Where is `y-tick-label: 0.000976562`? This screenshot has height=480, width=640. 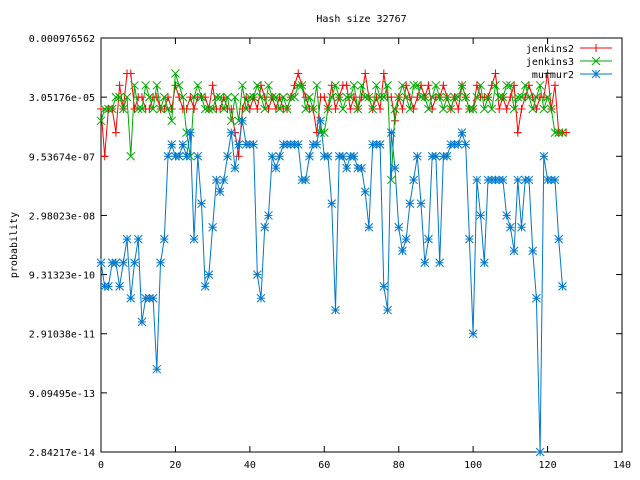
y-tick-label: 0.000976562 is located at coordinates (62, 39).